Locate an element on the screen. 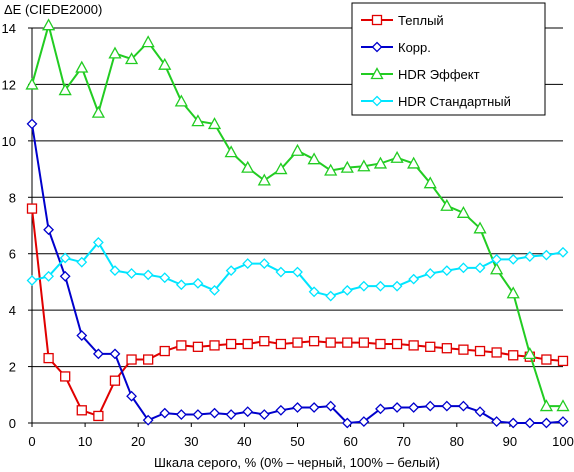 This screenshot has width=574, height=472. y-axis-label: ΔE (CIEDE2000) is located at coordinates (53, 9).